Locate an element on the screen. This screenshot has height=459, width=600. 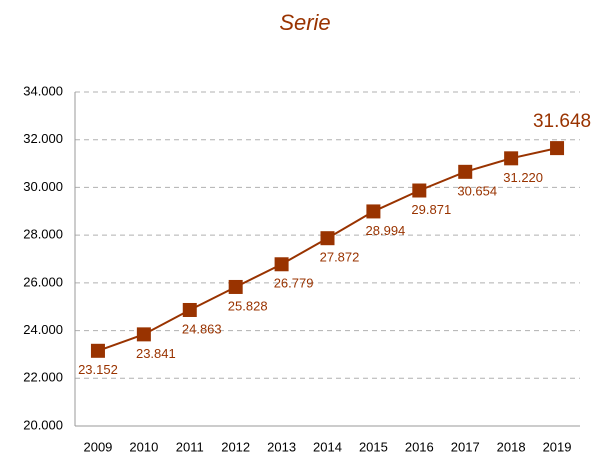
y-tick-label: 30.000 is located at coordinates (43, 186).